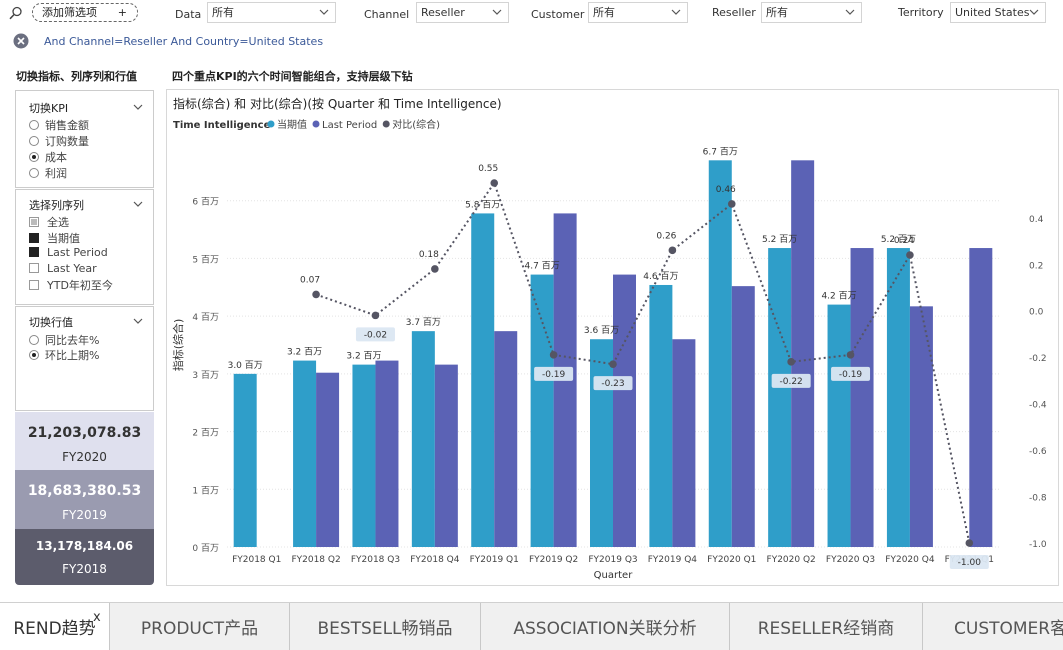 This screenshot has height=650, width=1063. Describe the element at coordinates (734, 12) in the screenshot. I see `filter-label-reseller: Reseller` at that location.